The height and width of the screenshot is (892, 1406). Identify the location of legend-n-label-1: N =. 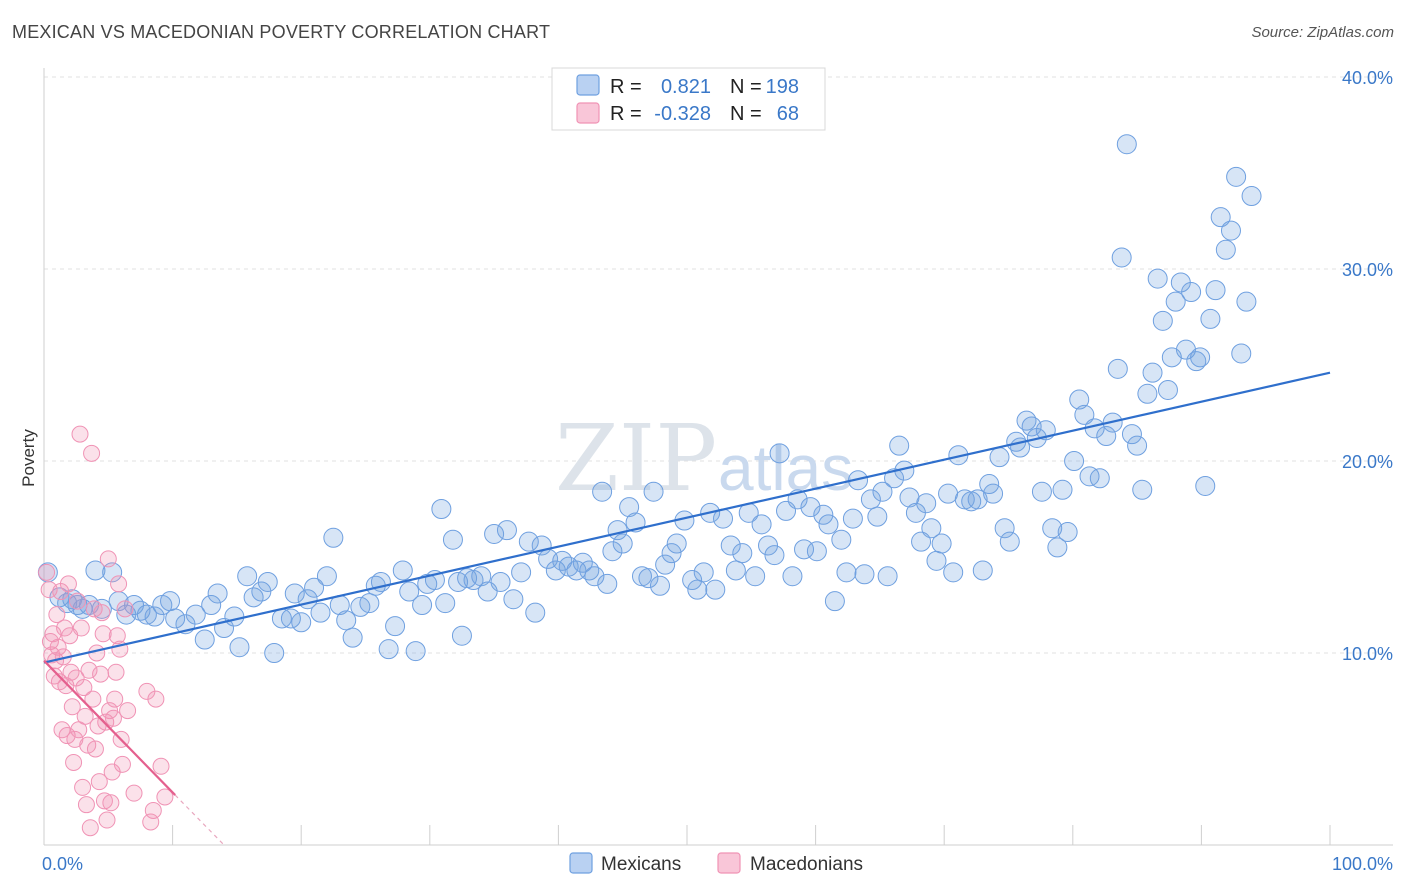
(746, 87).